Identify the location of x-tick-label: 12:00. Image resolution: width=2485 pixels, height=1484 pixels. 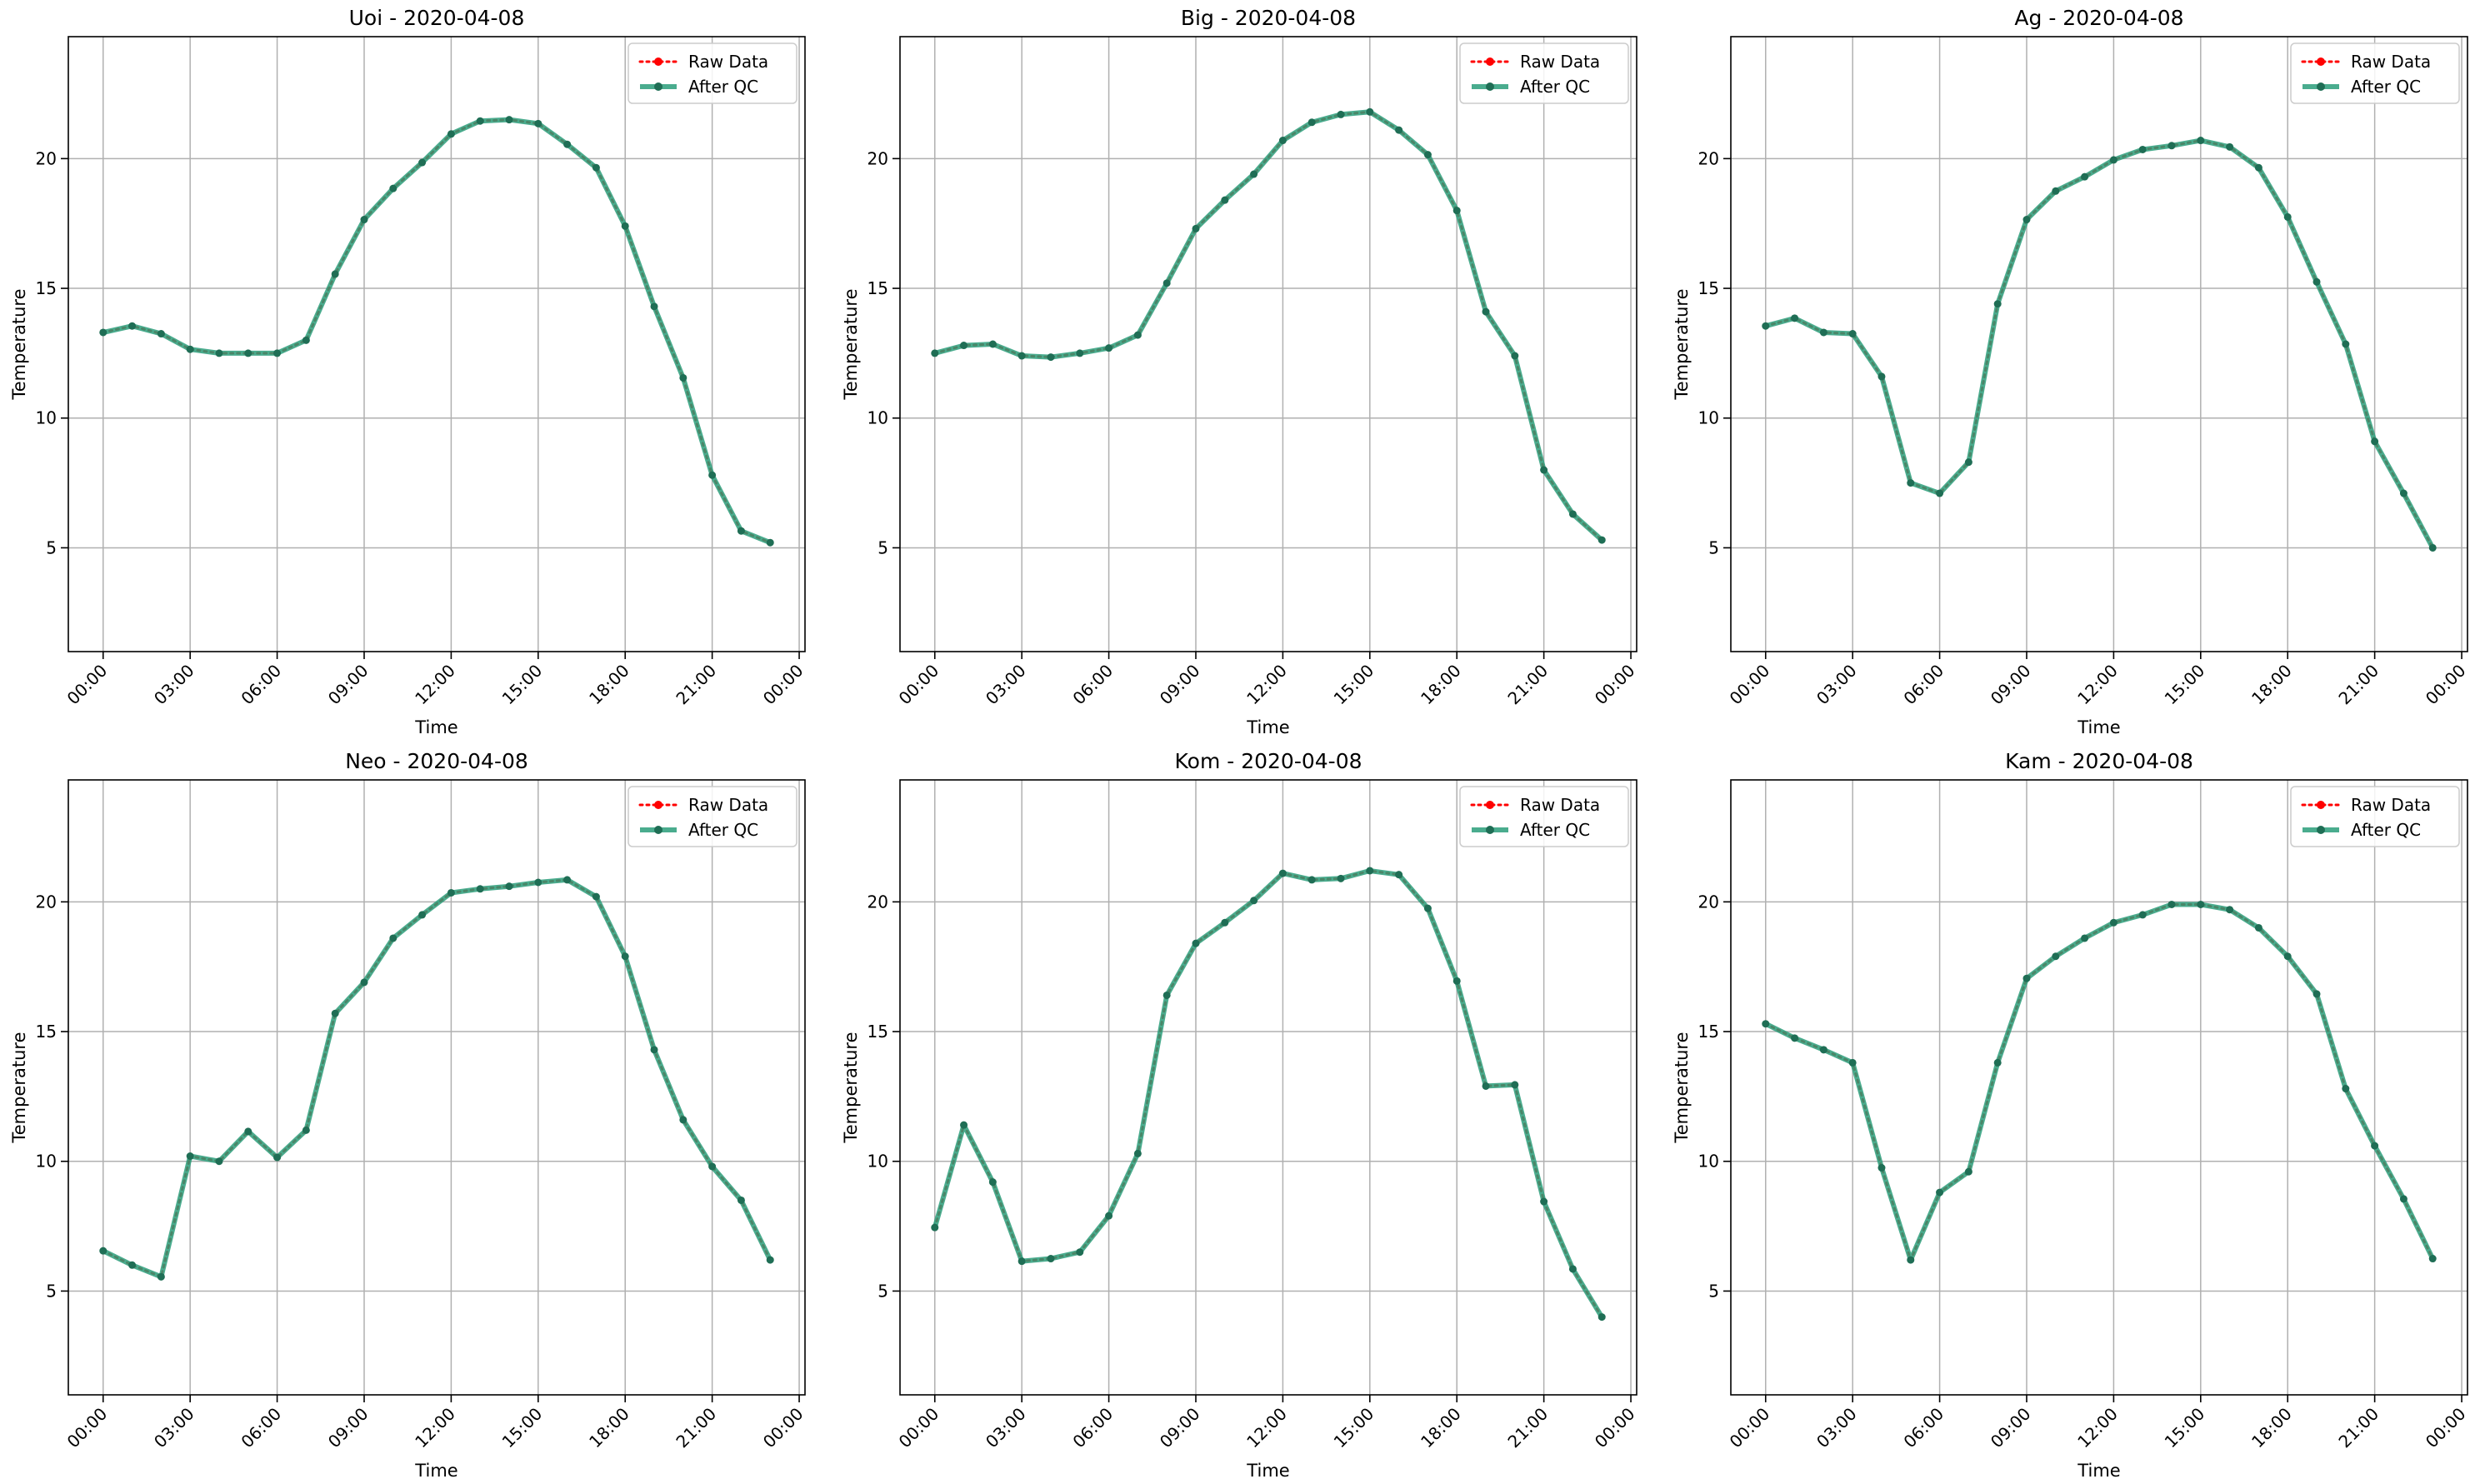
(2097, 685).